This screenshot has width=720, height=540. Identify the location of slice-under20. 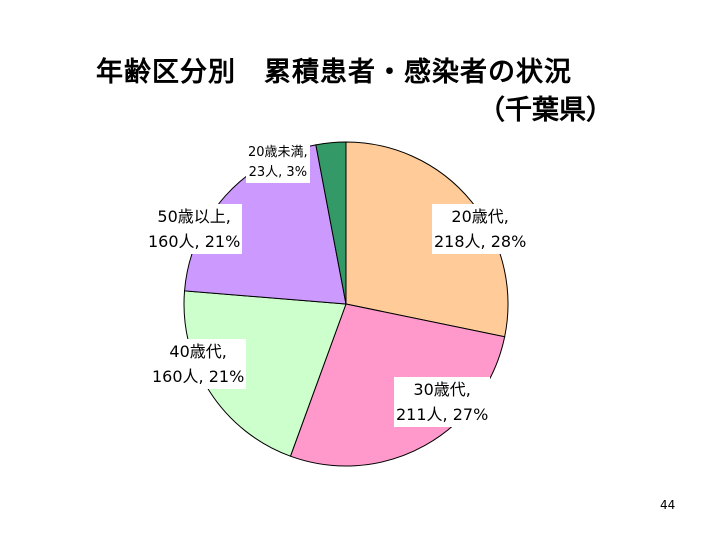
(331, 223).